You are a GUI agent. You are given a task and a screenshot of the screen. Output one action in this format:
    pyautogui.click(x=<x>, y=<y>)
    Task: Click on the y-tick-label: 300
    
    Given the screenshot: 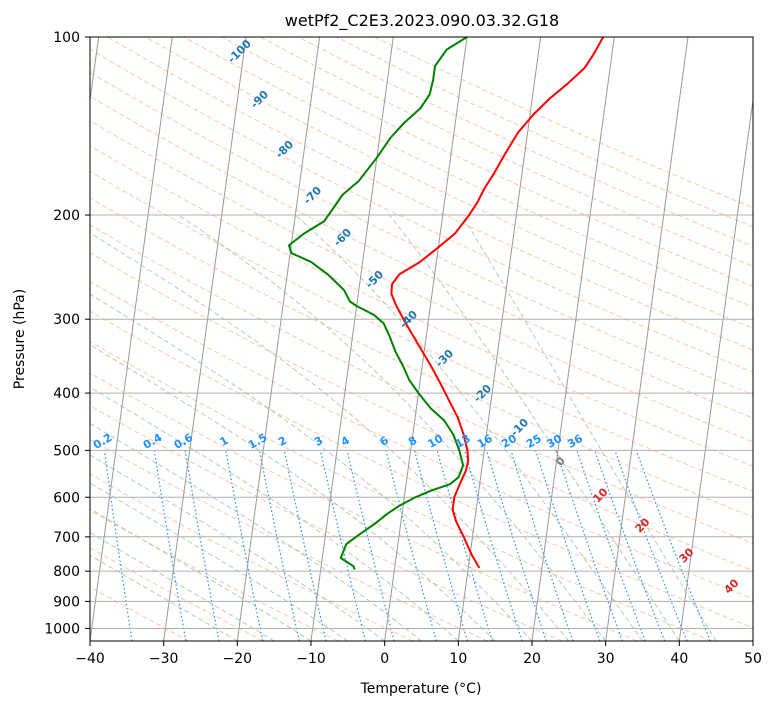 What is the action you would take?
    pyautogui.click(x=66, y=320)
    